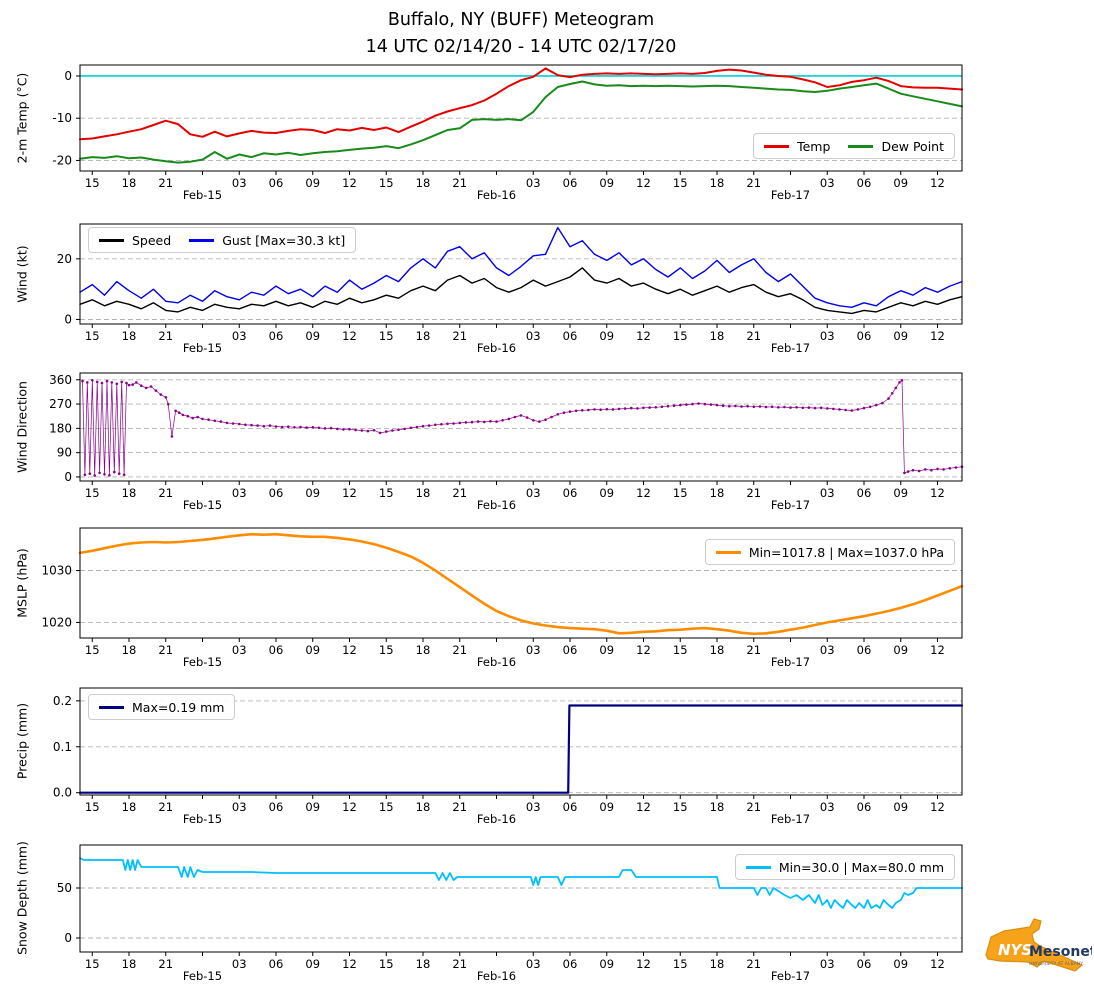  What do you see at coordinates (64, 453) in the screenshot?
I see `svg-text: 90` at bounding box center [64, 453].